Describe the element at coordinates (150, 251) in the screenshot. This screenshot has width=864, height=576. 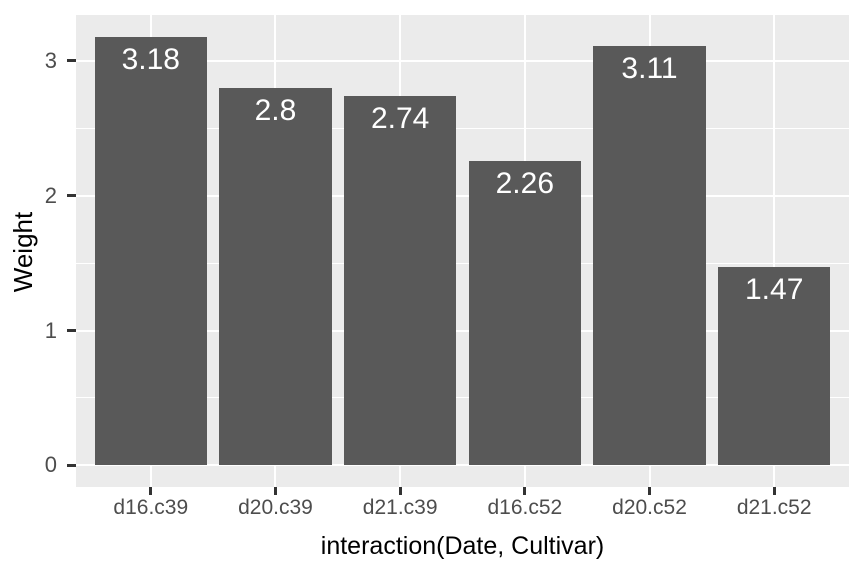
I see `bar: 3.18` at that location.